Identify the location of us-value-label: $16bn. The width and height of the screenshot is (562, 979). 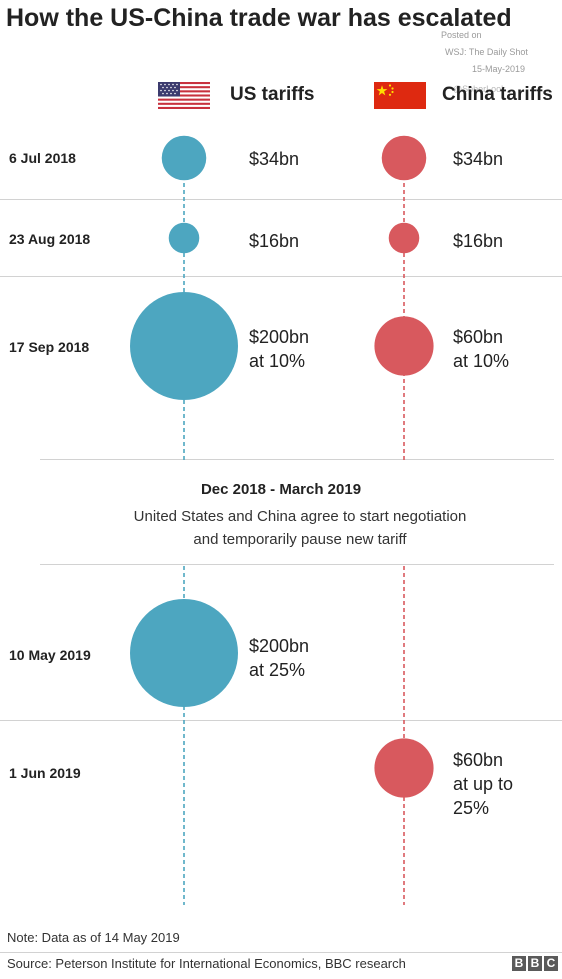
(274, 241).